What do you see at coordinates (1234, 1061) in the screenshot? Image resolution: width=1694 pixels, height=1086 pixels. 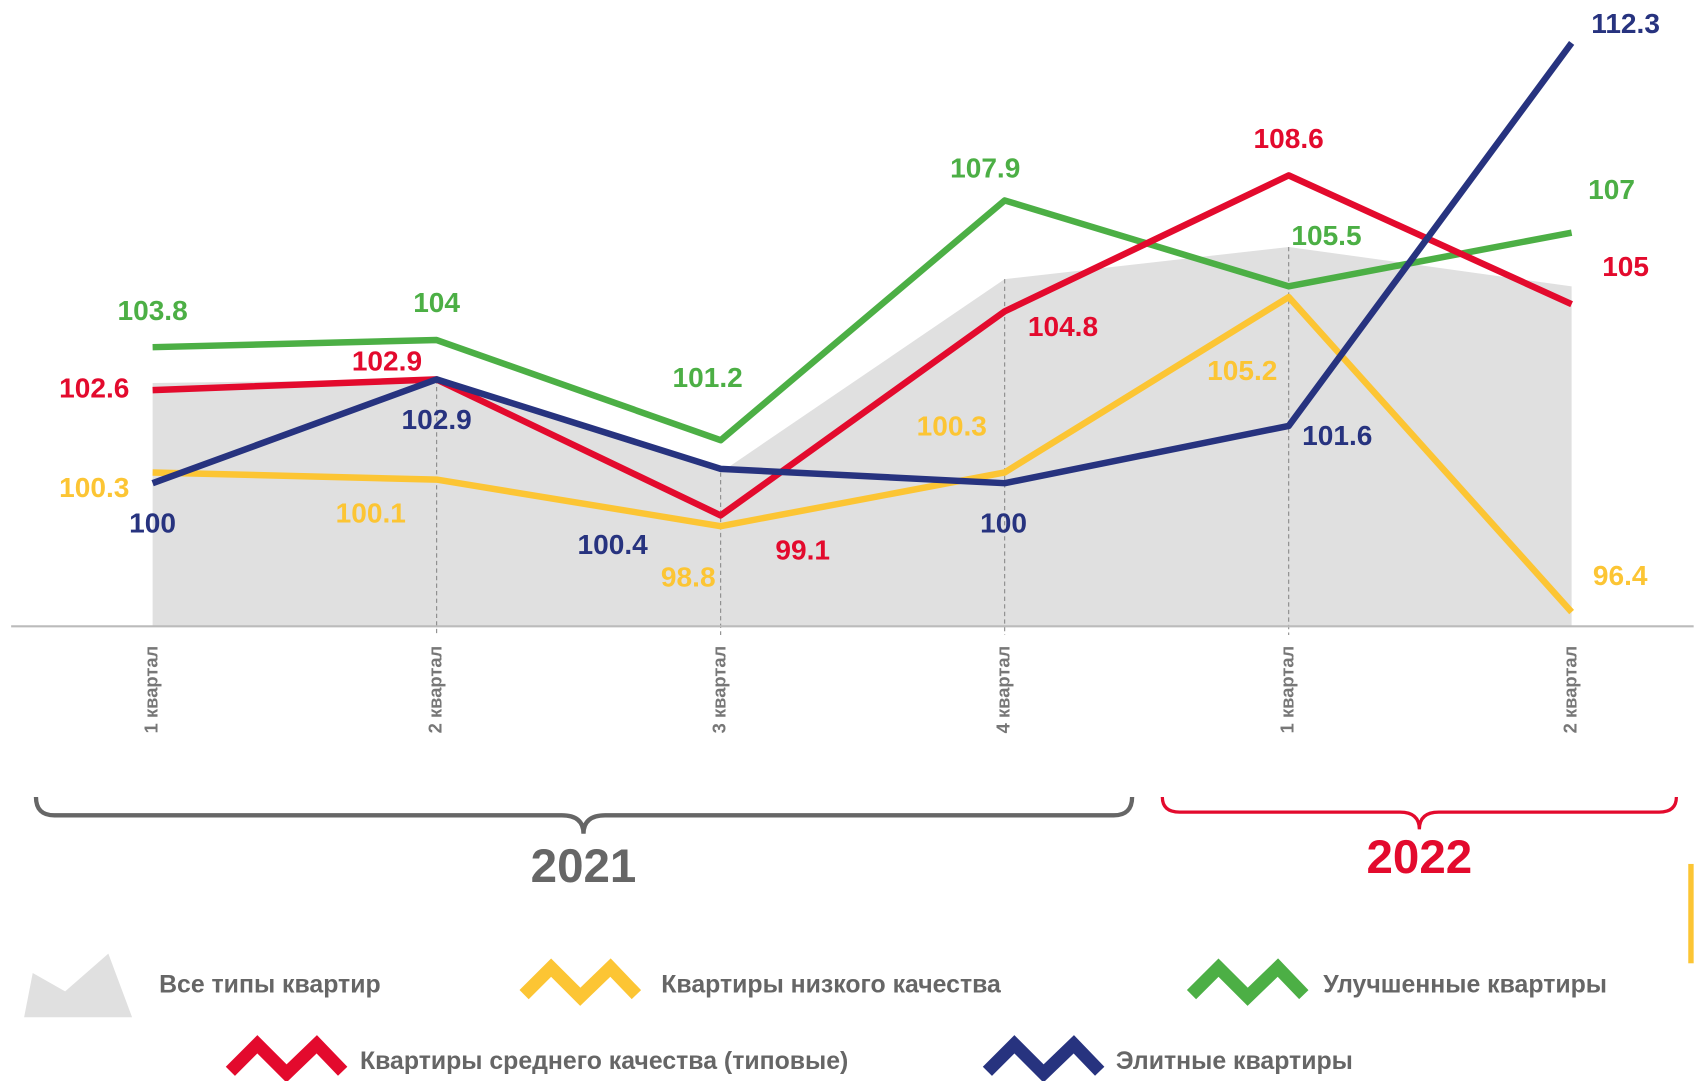 I see `legend-label: Элитные квартиры` at bounding box center [1234, 1061].